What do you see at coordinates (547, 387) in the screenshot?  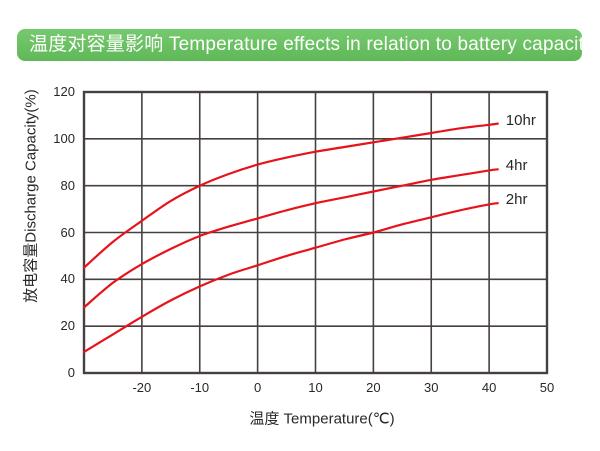 I see `x-tick-label-50: 50` at bounding box center [547, 387].